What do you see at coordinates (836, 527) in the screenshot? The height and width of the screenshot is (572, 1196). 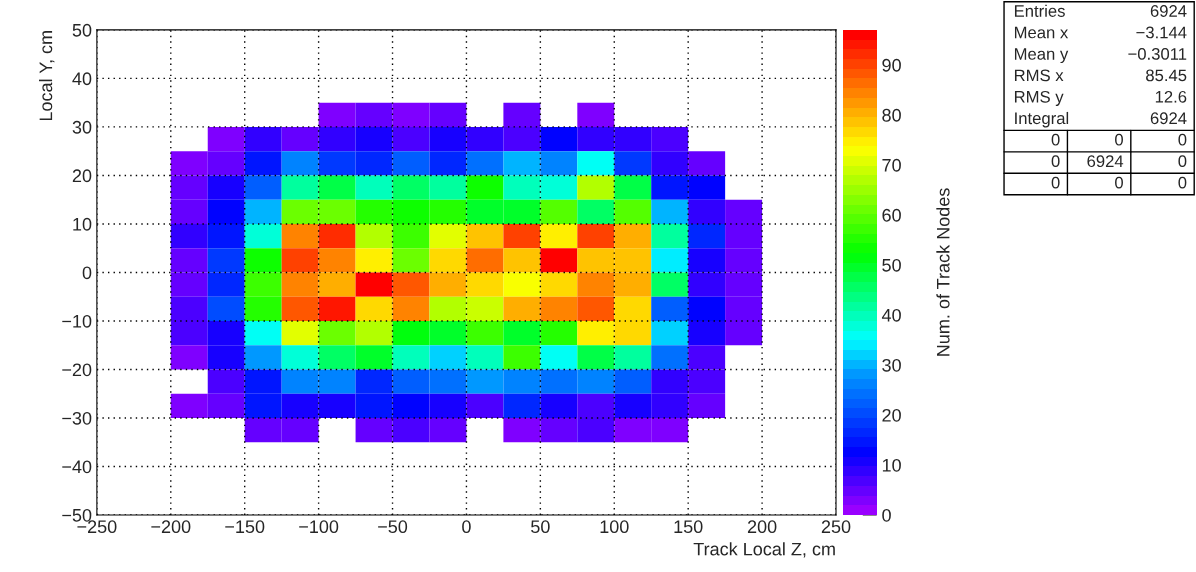 I see `x-tick-label: 250` at bounding box center [836, 527].